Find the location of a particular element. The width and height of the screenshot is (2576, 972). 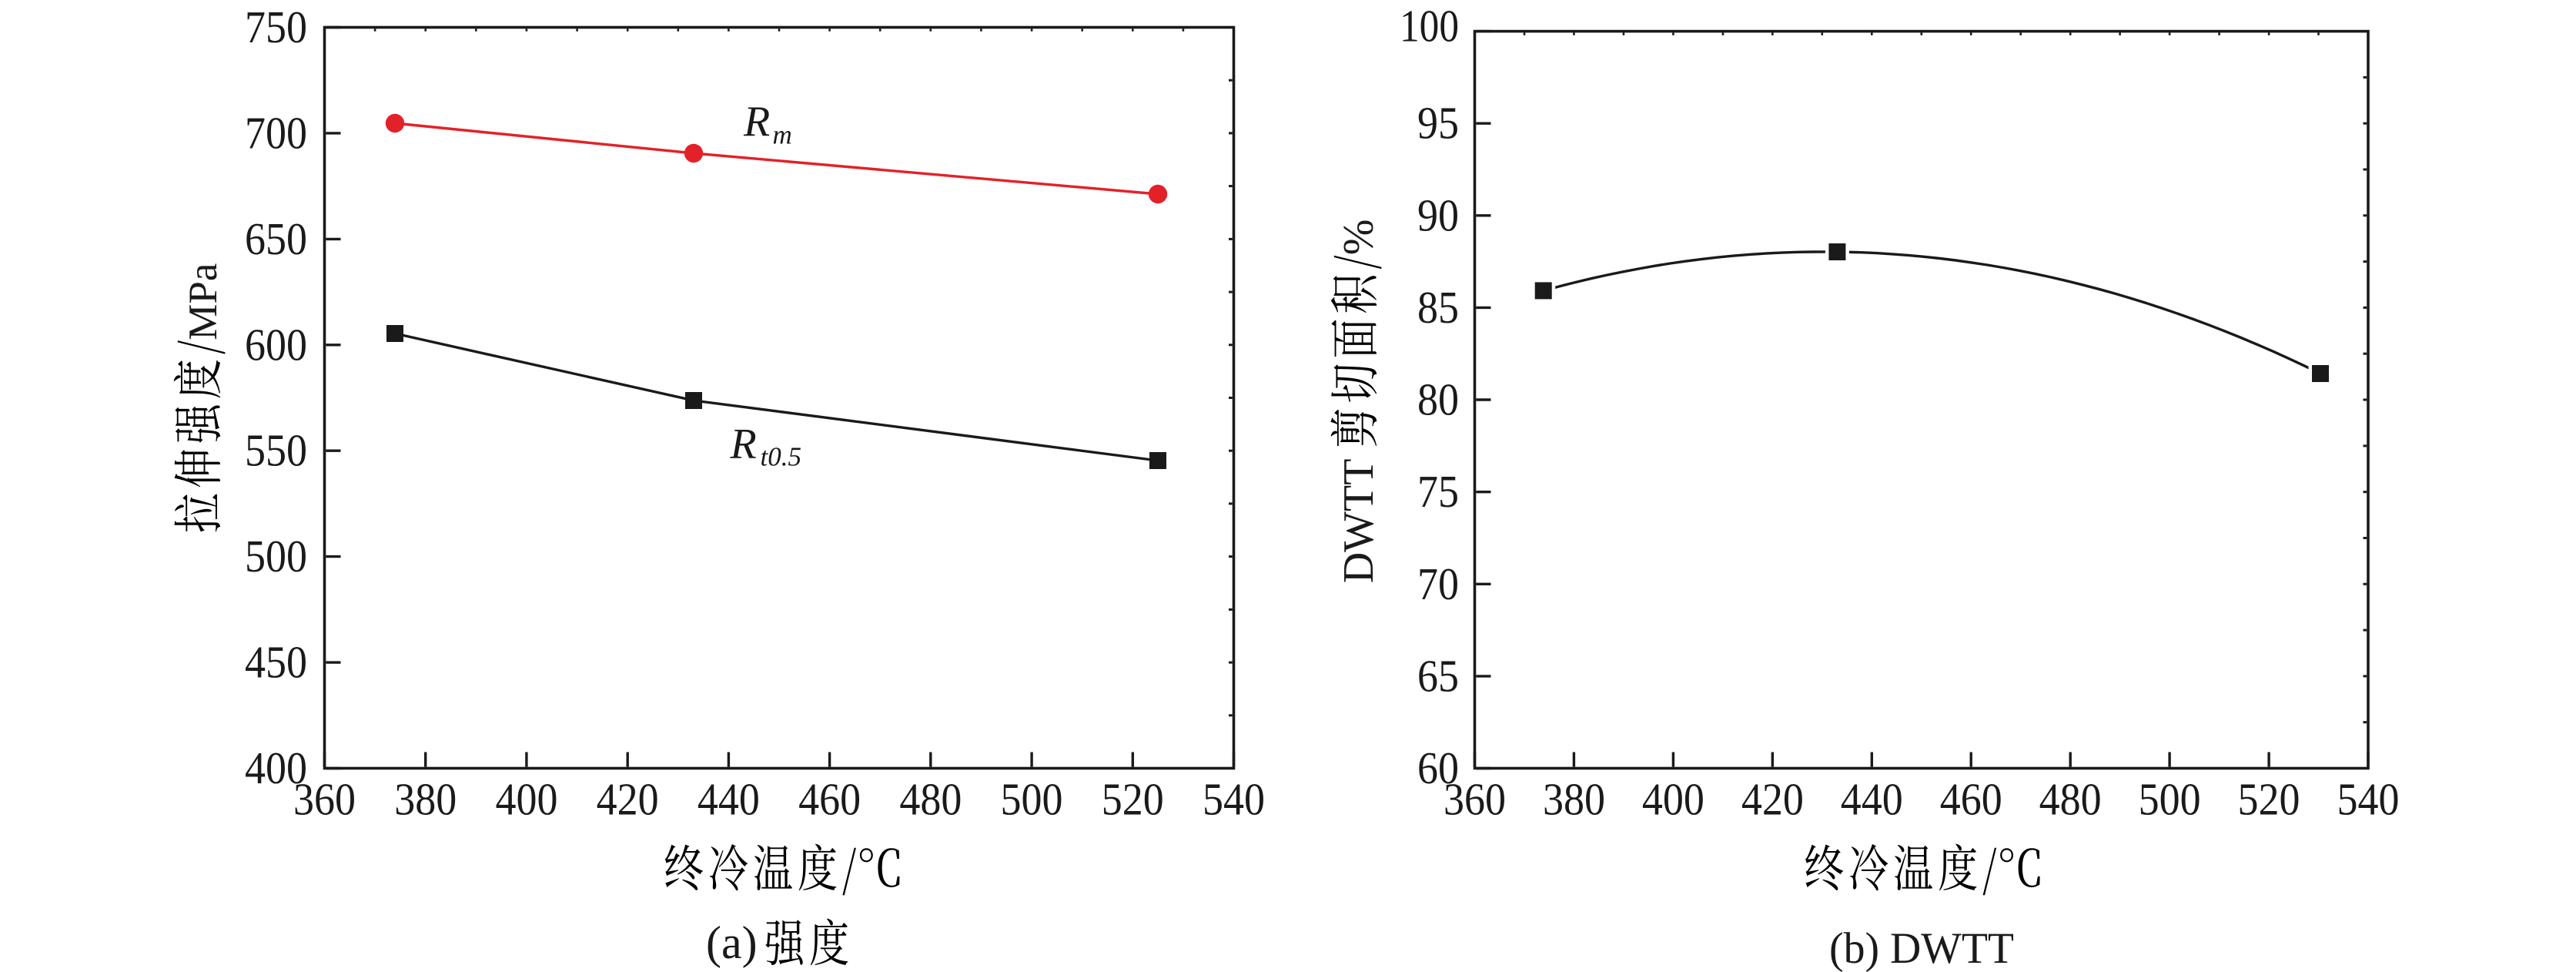

svg-text: 750 is located at coordinates (276, 27).